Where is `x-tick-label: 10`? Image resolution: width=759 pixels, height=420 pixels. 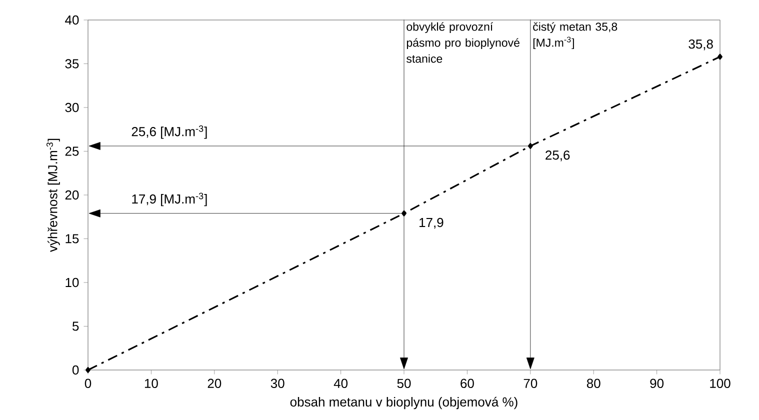 x-tick-label: 10 is located at coordinates (151, 383).